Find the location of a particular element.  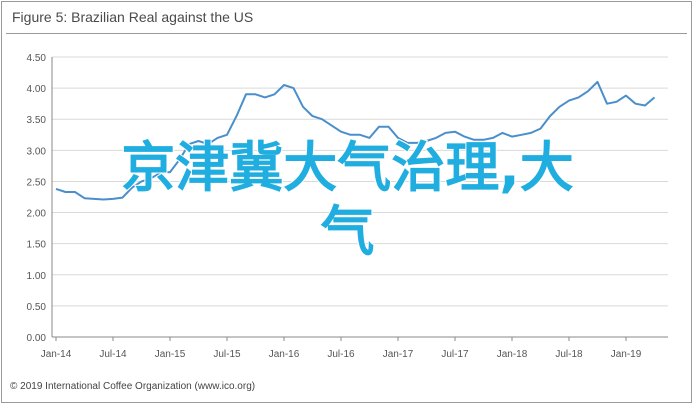

x-tick-label: Jan-18 is located at coordinates (512, 354).